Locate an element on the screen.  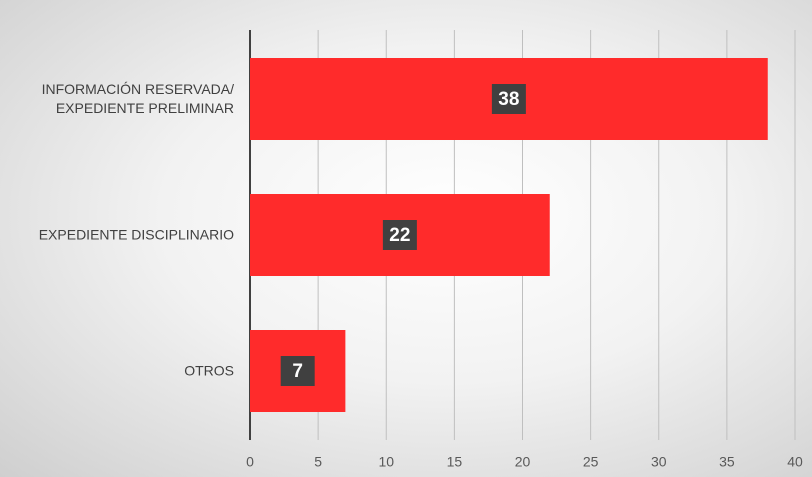
x-tick-label: 30 is located at coordinates (659, 462).